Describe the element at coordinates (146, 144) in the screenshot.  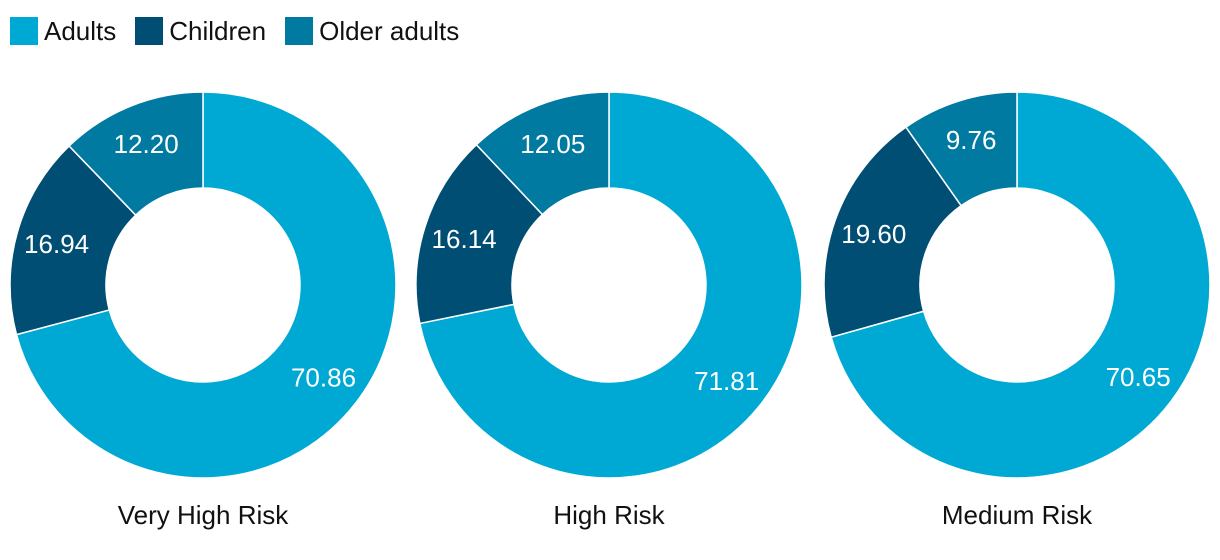
I see `data-label-older-adults: 12.20` at that location.